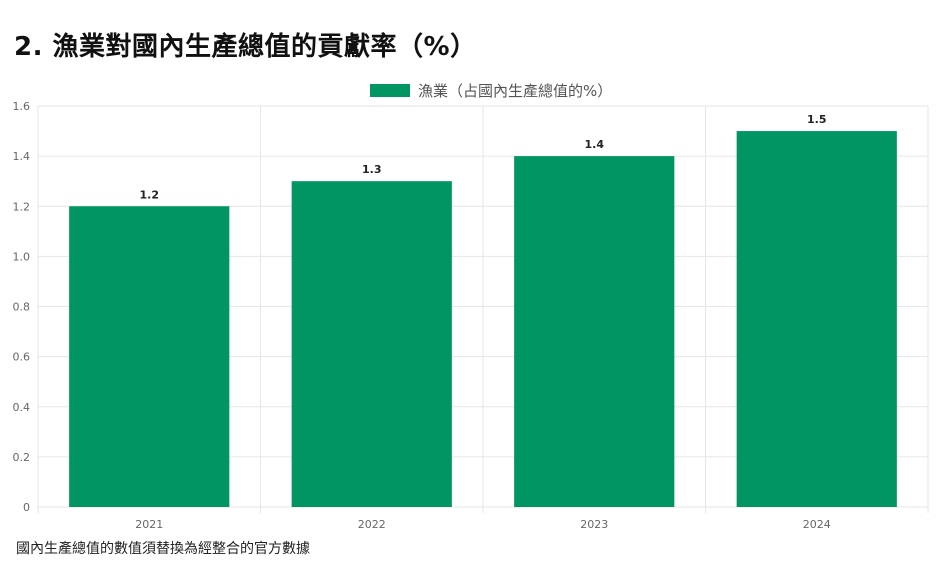 The image size is (944, 572). I want to click on y-tick-label: 0.8, so click(22, 307).